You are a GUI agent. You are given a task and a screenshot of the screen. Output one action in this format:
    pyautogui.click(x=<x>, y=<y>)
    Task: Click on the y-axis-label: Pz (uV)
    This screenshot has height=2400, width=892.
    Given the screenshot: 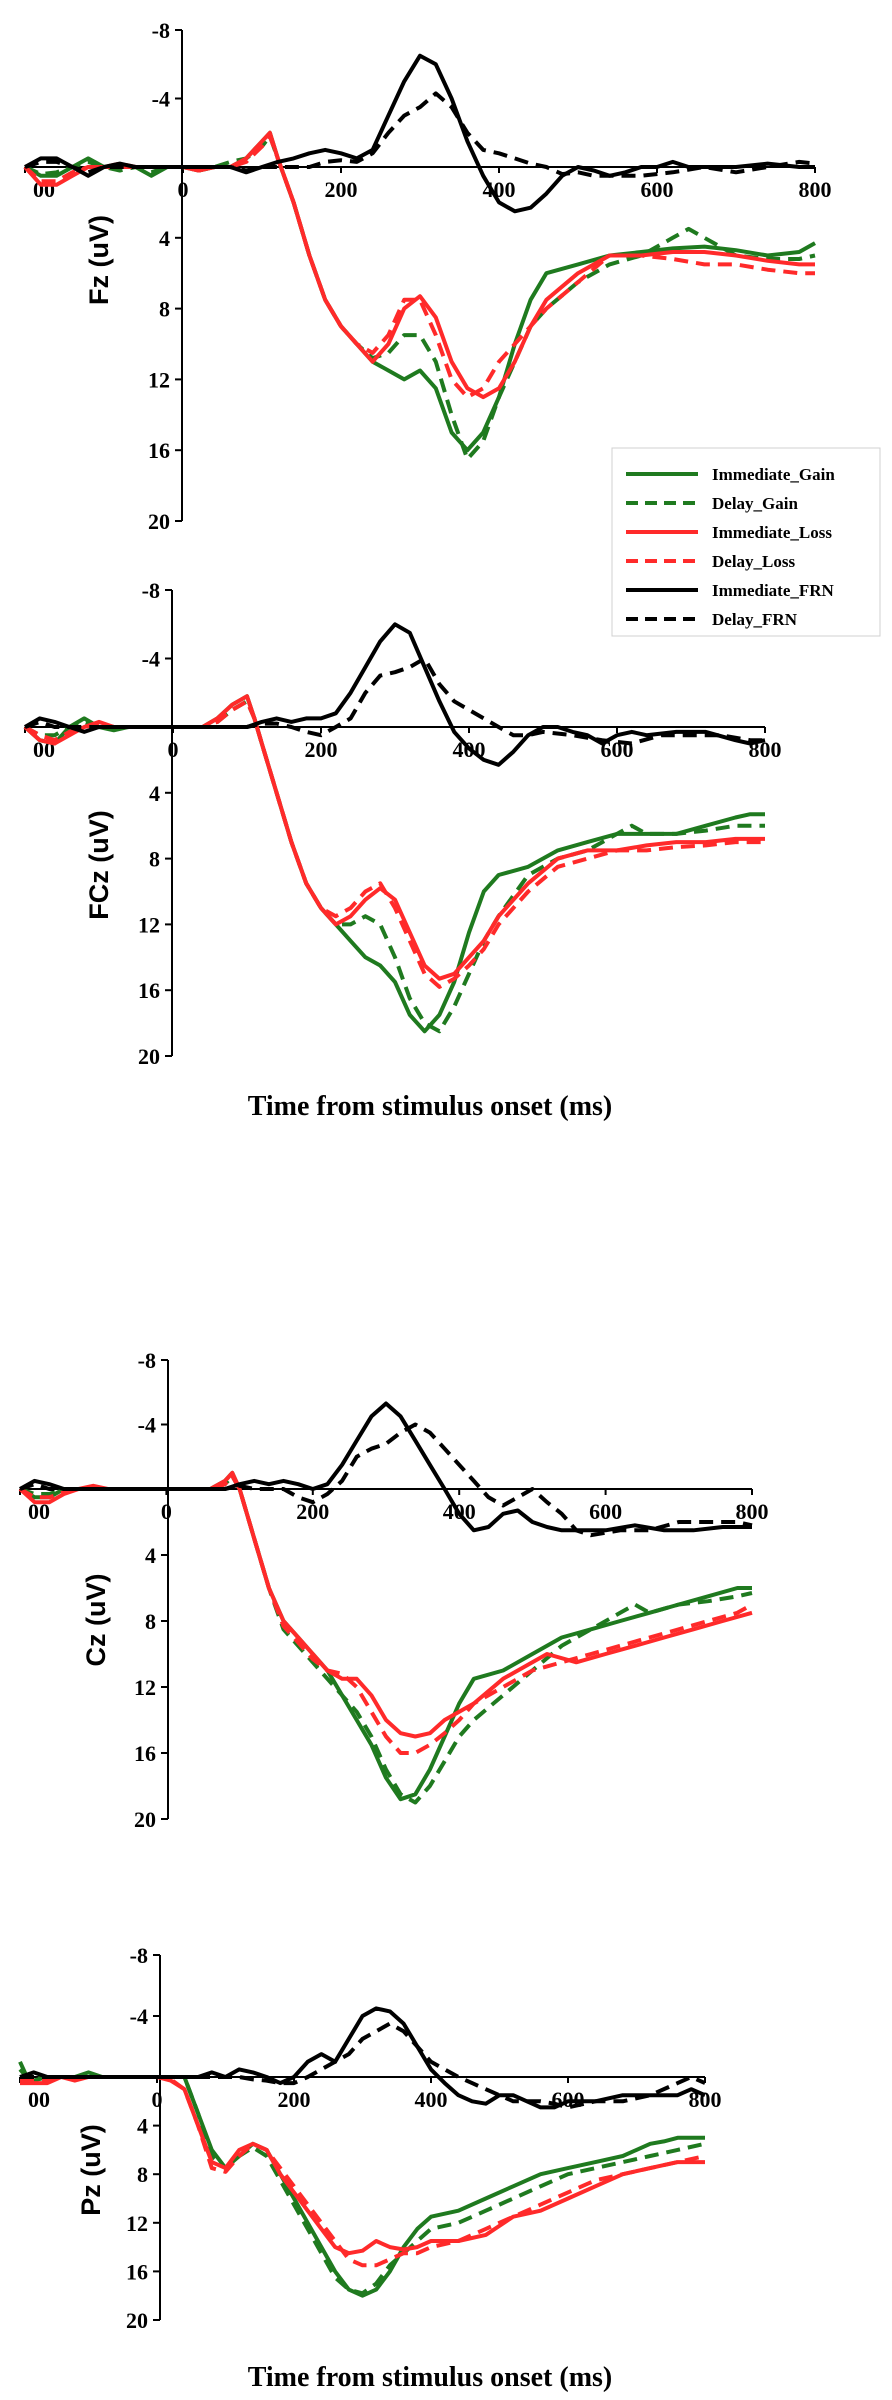 What is the action you would take?
    pyautogui.click(x=91, y=2170)
    